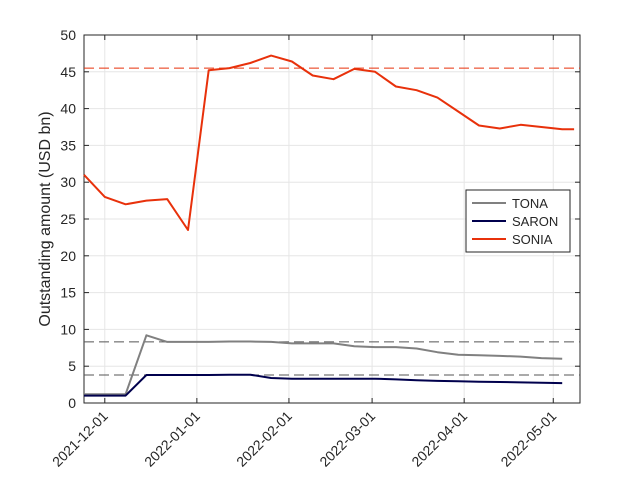 The height and width of the screenshot is (480, 640). Describe the element at coordinates (45, 218) in the screenshot. I see `y-axis-label: Outstanding amount (USD bn)` at that location.